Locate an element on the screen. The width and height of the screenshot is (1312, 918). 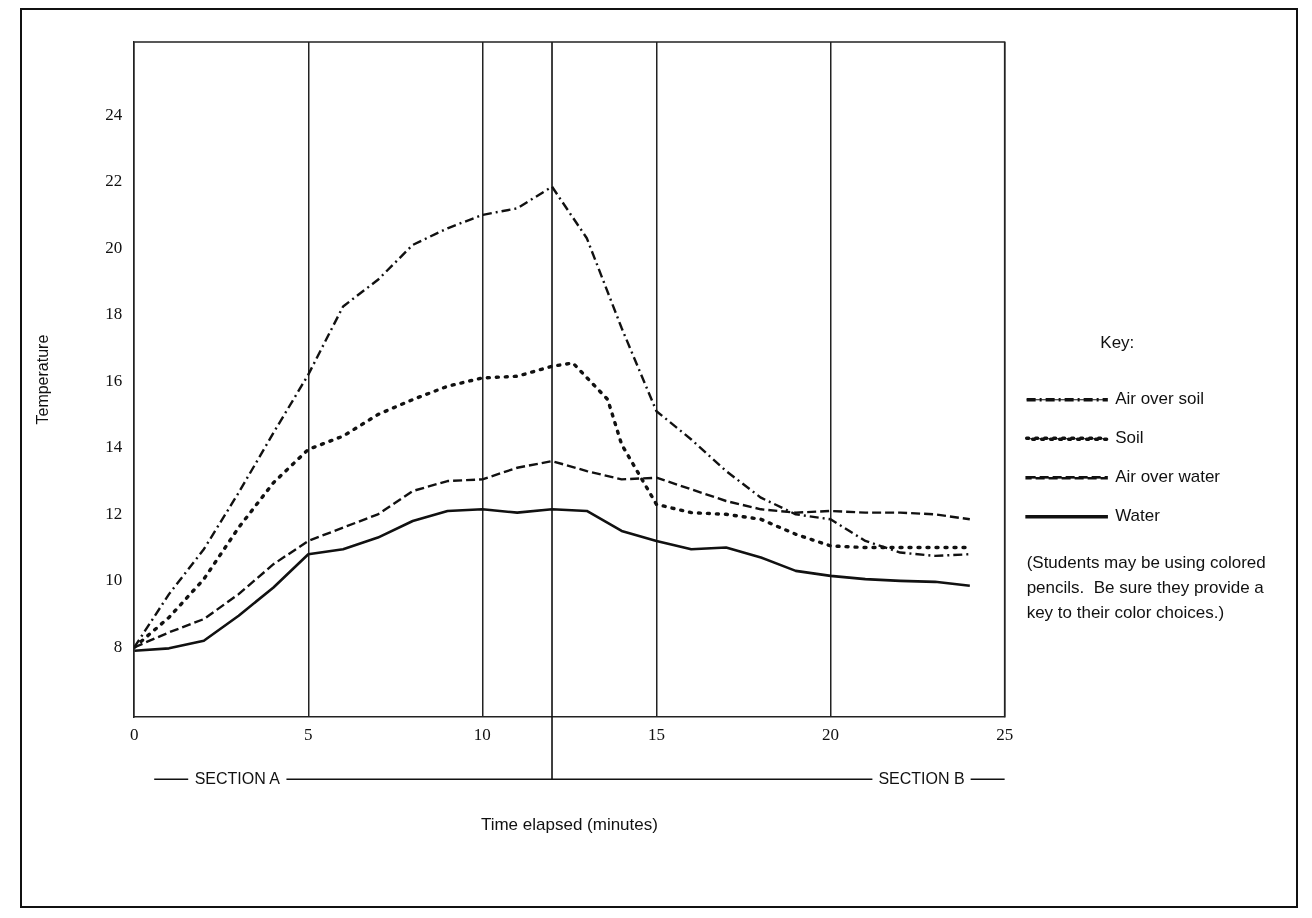
y-tick-label: 22 is located at coordinates (114, 181).